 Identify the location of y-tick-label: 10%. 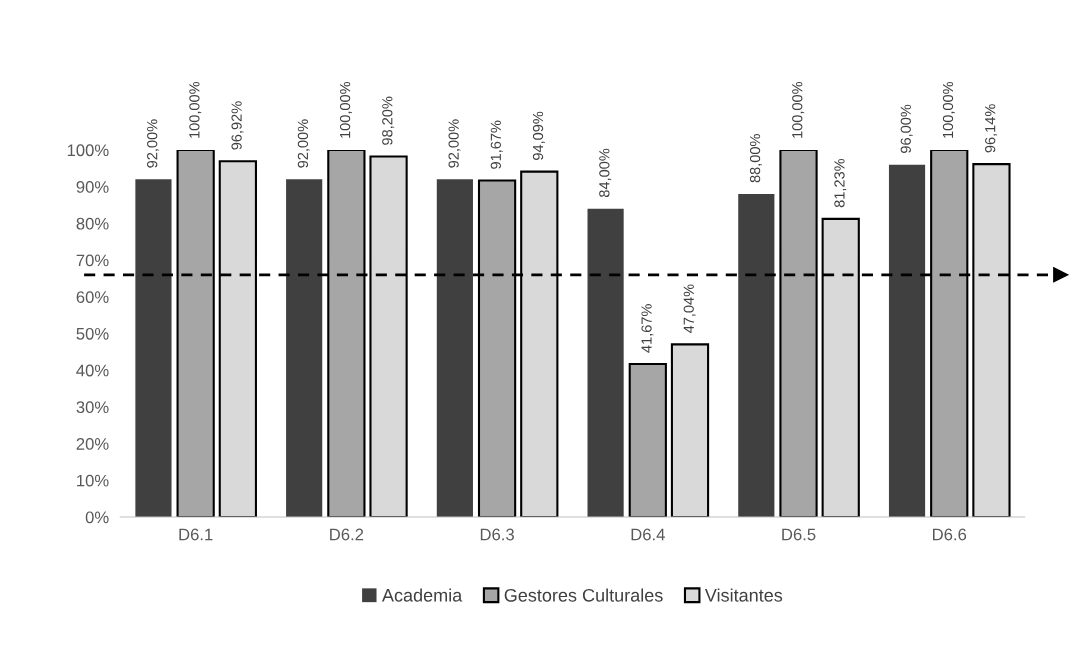
(93, 480).